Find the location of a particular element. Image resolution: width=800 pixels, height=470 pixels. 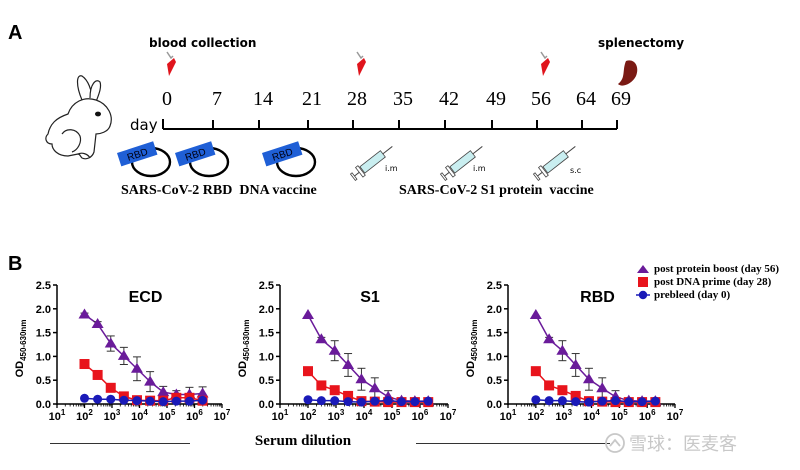

panel-a-label: A is located at coordinates (15, 33).